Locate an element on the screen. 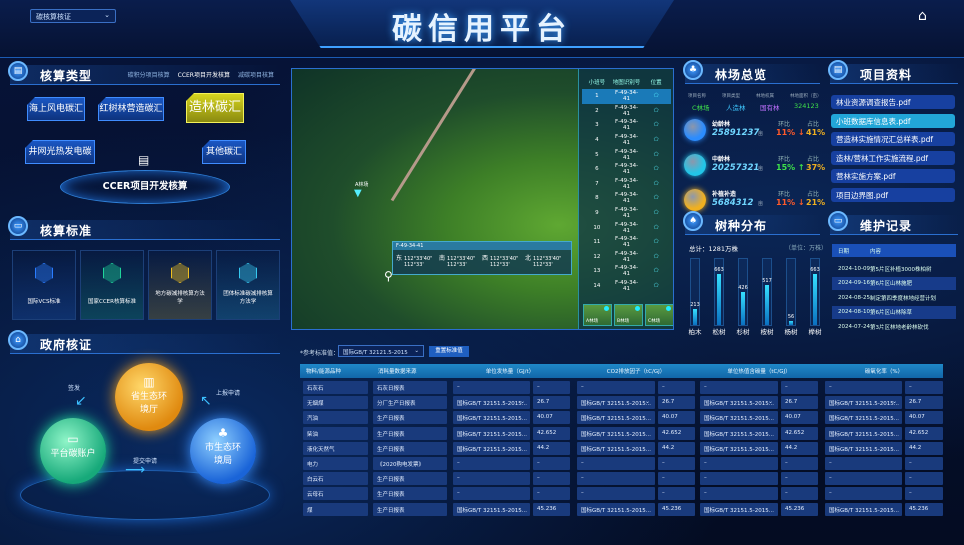 Image resolution: width=964 pixels, height=545 pixels. document-link: 林业资源调查报告.pdf is located at coordinates (893, 102).